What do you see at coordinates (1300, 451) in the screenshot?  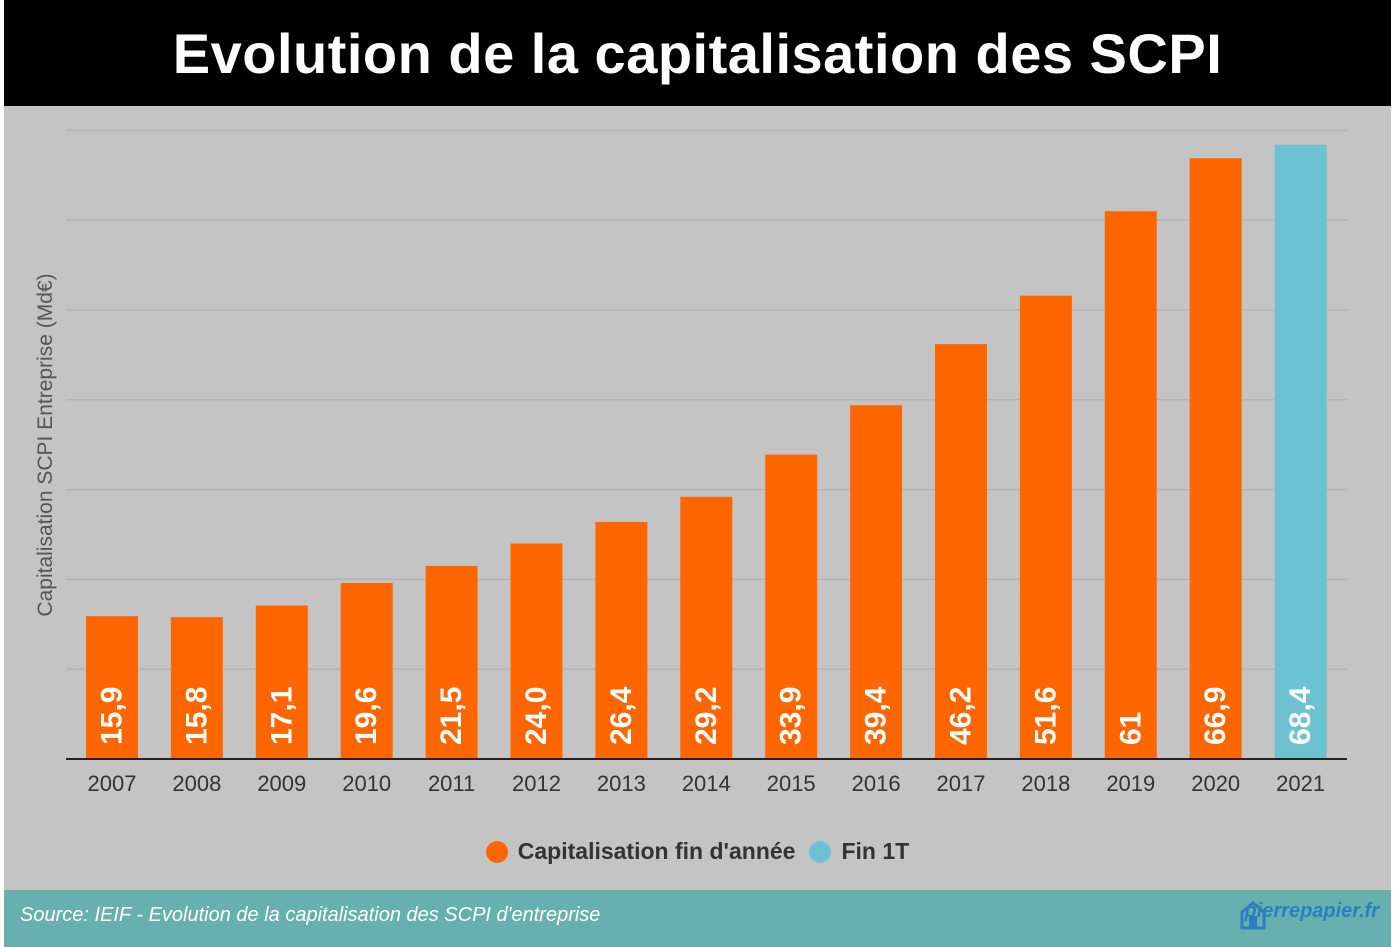 I see `bar-2021` at bounding box center [1300, 451].